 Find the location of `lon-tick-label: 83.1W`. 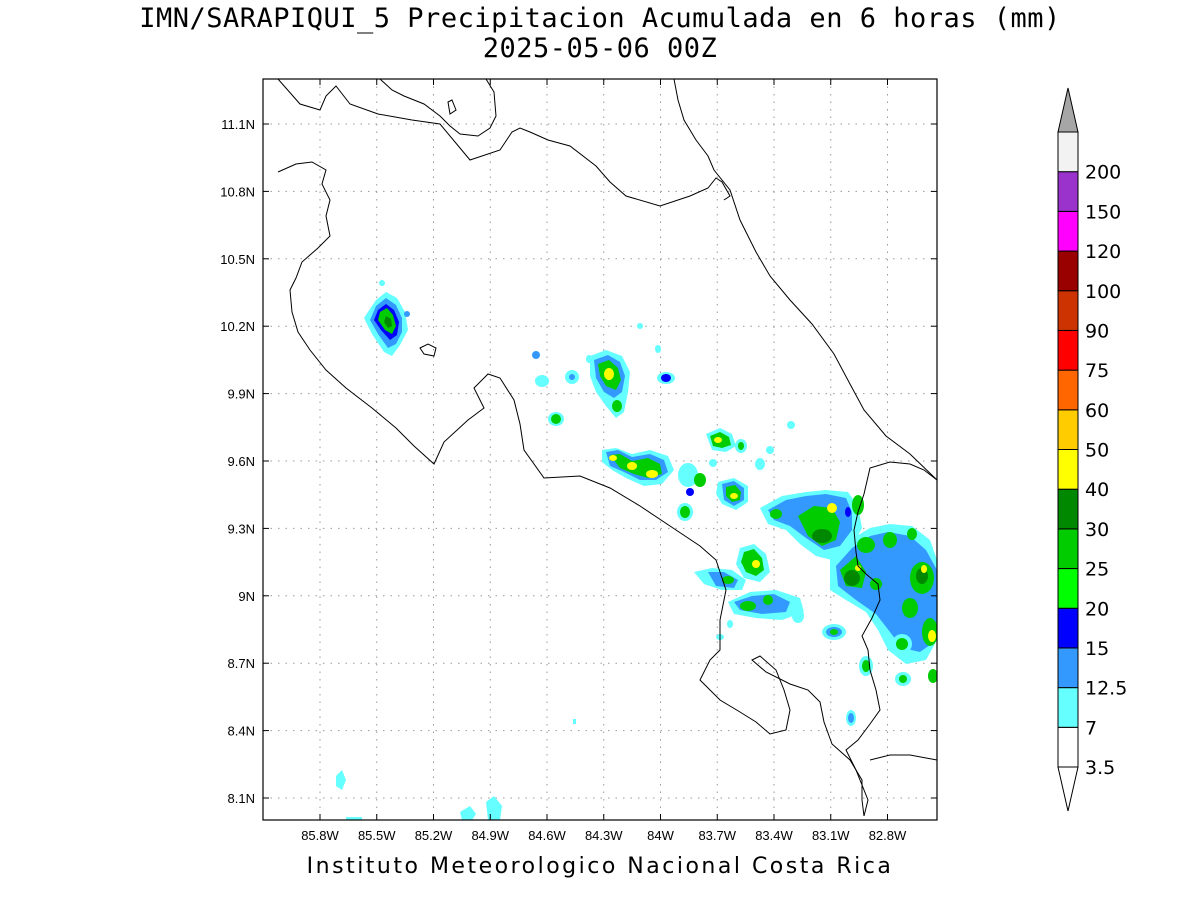

lon-tick-label: 83.1W is located at coordinates (831, 835).